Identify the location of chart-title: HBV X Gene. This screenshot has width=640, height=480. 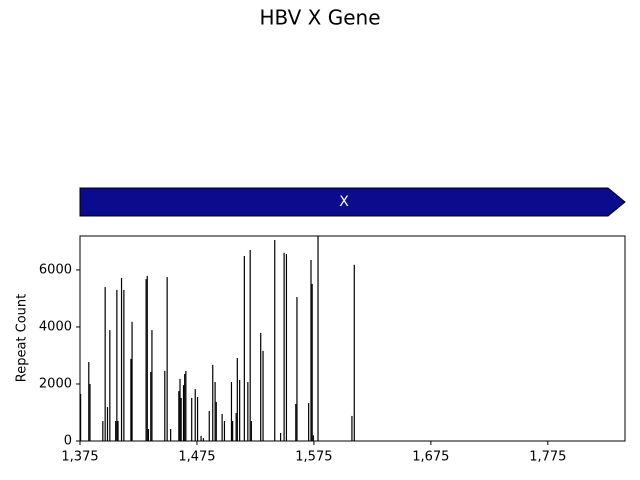
(319, 18).